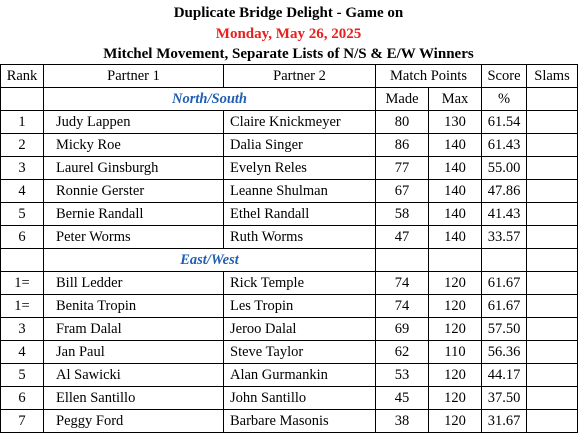  I want to click on partner2-cell: Claire Knickmeyer, so click(299, 122).